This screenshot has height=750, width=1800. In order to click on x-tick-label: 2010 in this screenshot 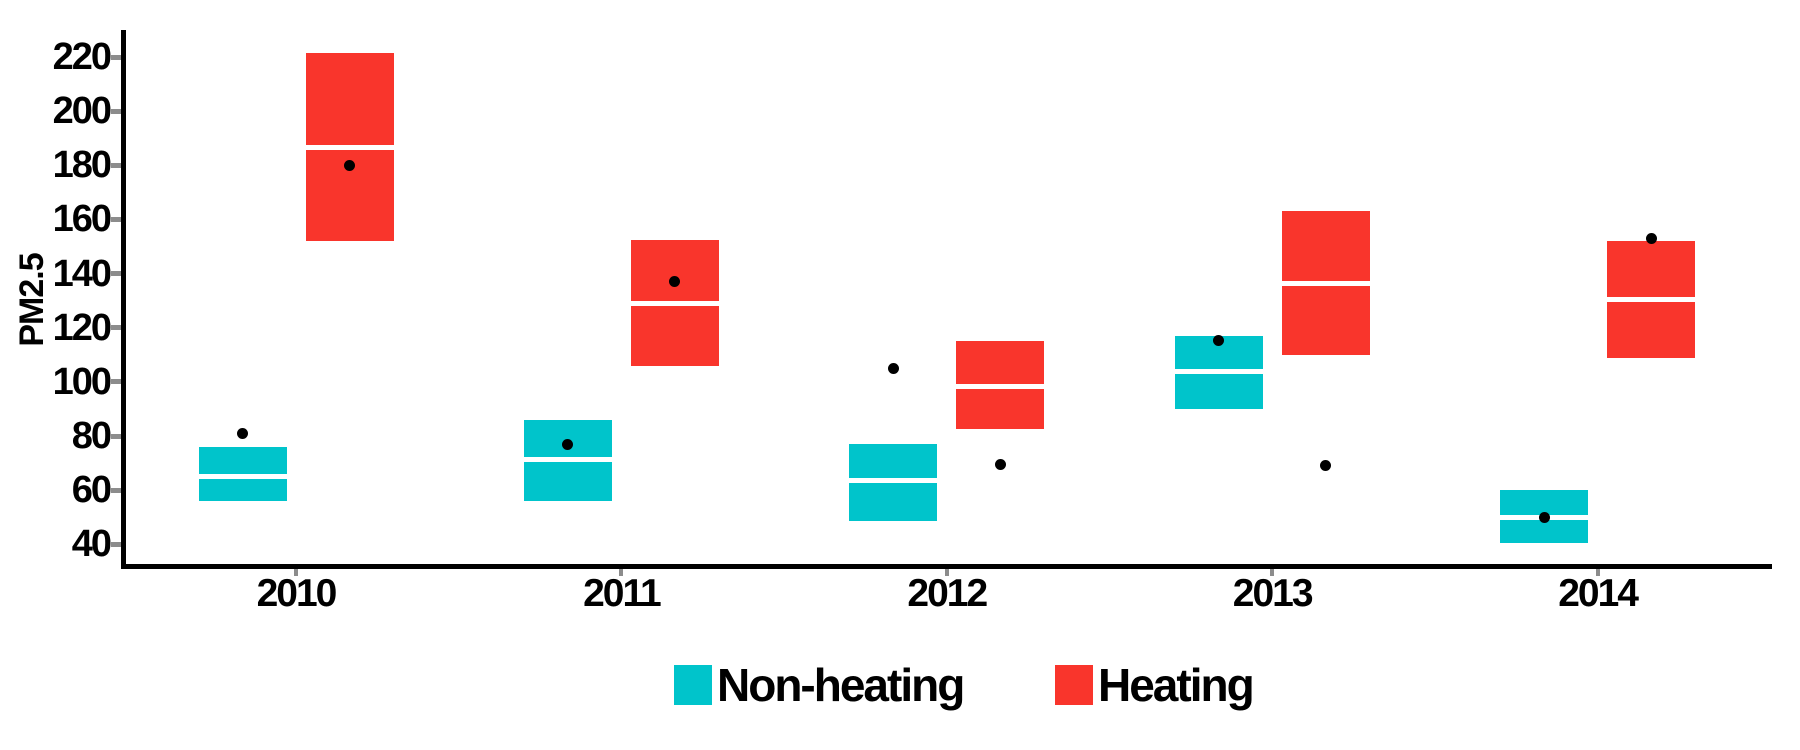, I will do `click(297, 593)`.